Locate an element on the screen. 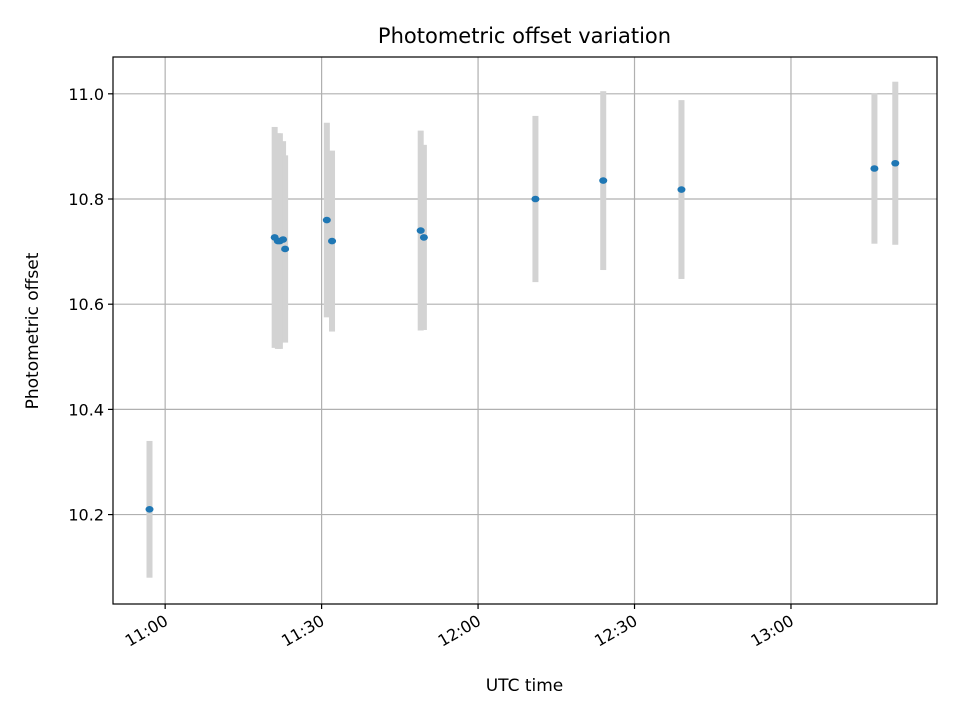 The height and width of the screenshot is (720, 960). y-axis-title: Photometric offset is located at coordinates (33, 330).